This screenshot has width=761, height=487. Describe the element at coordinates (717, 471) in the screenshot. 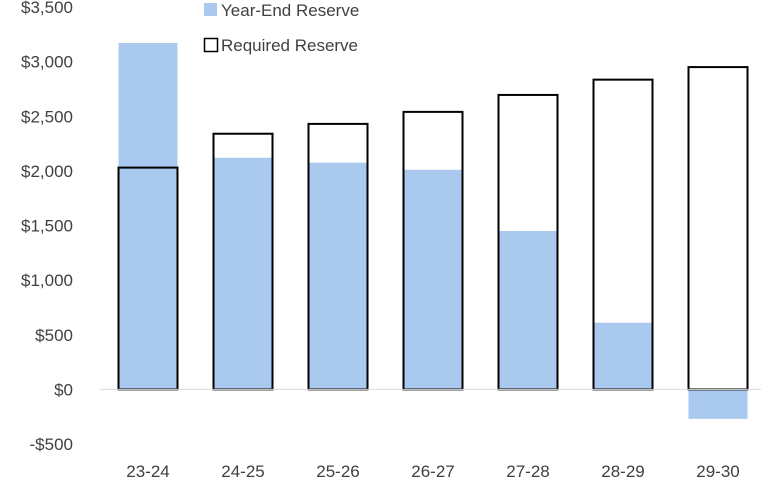

I see `x-tick-label: 29-30` at that location.